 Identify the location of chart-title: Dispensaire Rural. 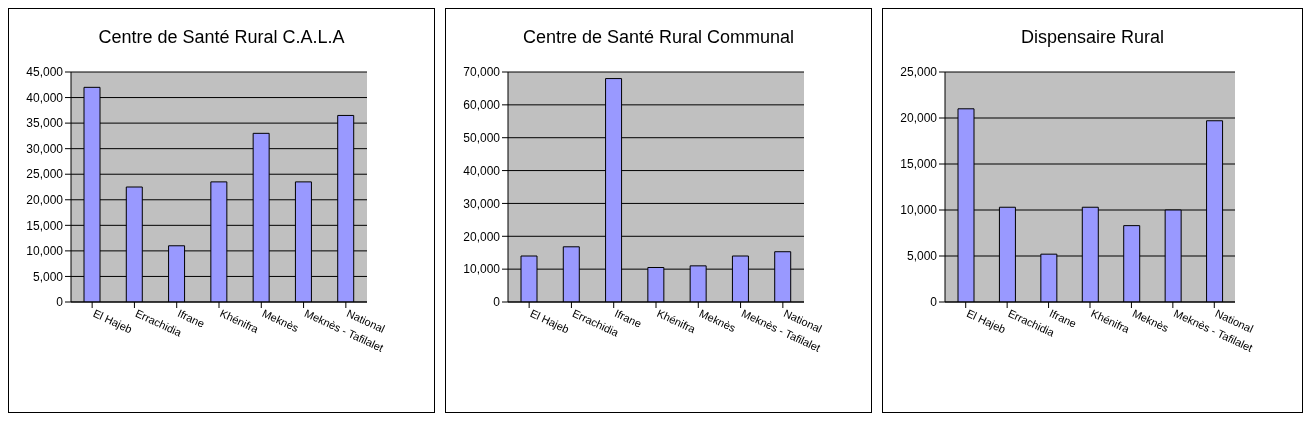
(1092, 38).